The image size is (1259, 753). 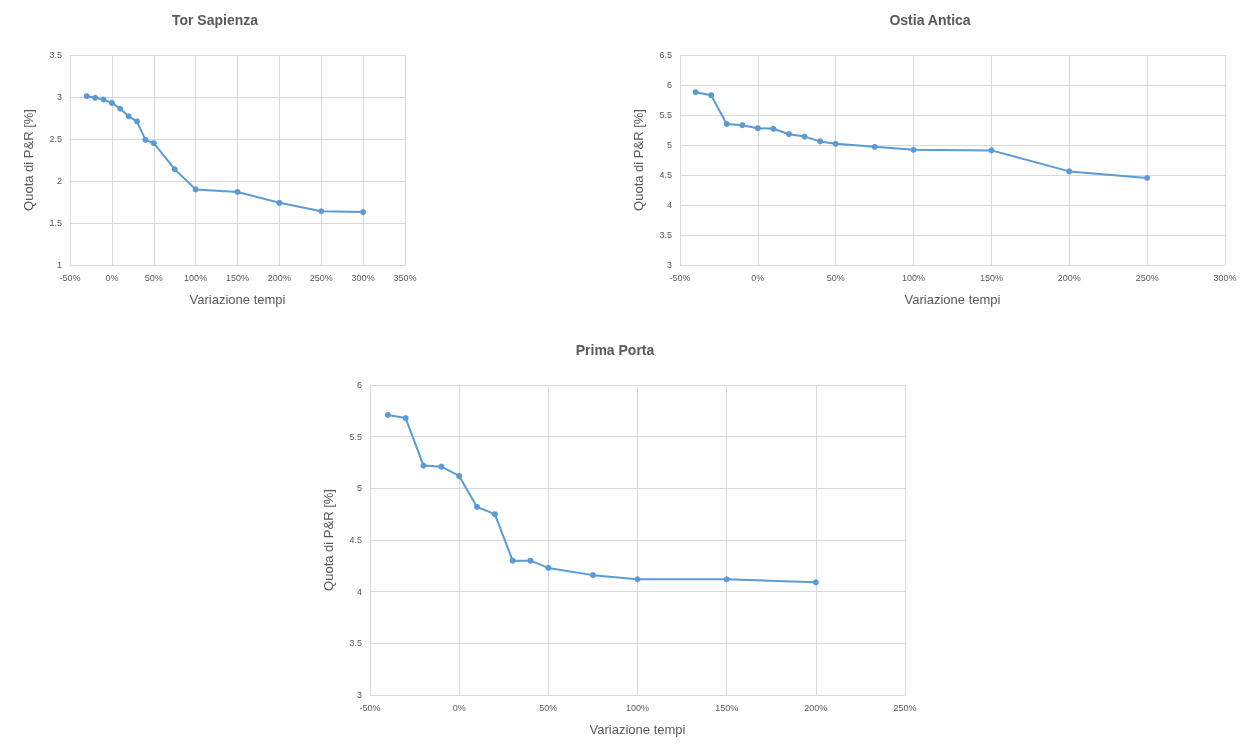 I want to click on y-tick-label: 2.5, so click(x=55, y=139).